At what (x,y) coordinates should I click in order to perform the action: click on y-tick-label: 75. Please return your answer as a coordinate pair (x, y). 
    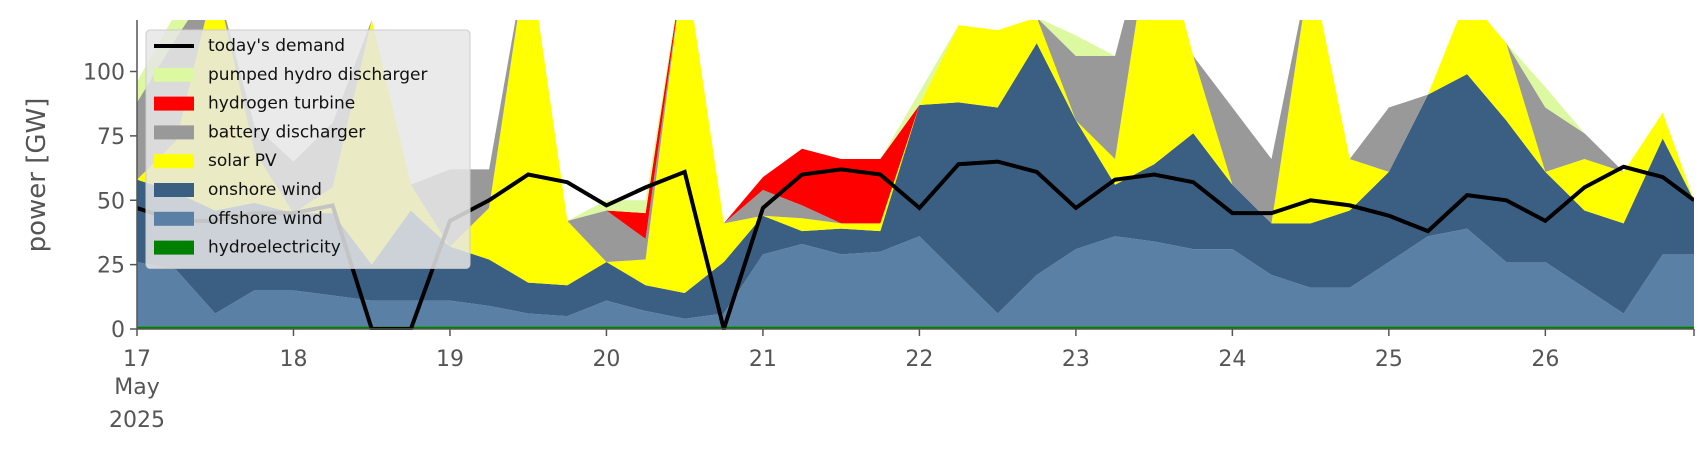
    Looking at the image, I should click on (111, 137).